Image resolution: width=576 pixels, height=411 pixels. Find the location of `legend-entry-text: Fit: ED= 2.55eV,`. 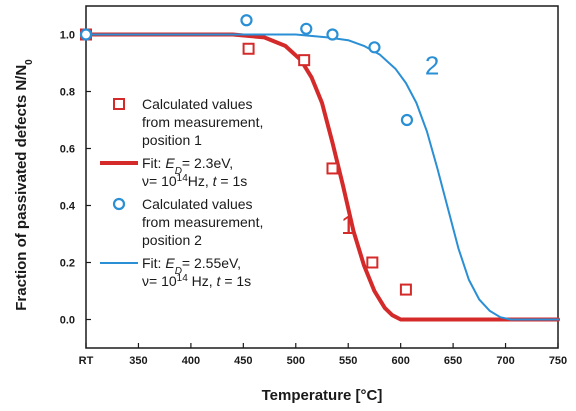

legend-entry-text: Fit: ED= 2.55eV, is located at coordinates (191, 266).